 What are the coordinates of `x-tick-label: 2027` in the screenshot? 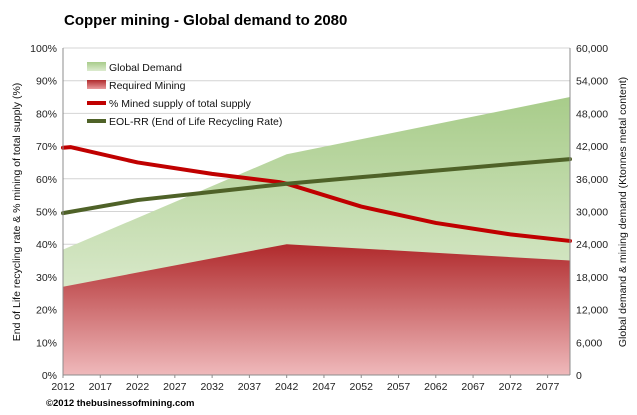 It's located at (175, 387).